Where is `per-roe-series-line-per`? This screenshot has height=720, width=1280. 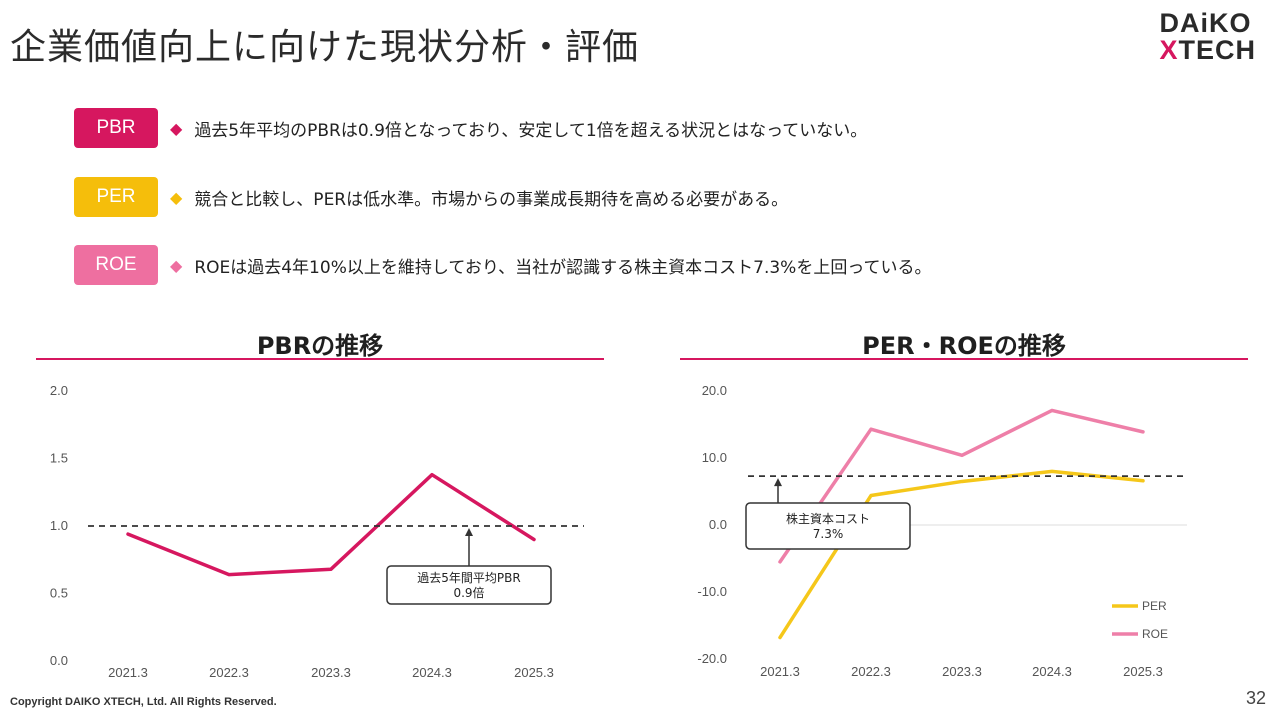 per-roe-series-line-per is located at coordinates (961, 554).